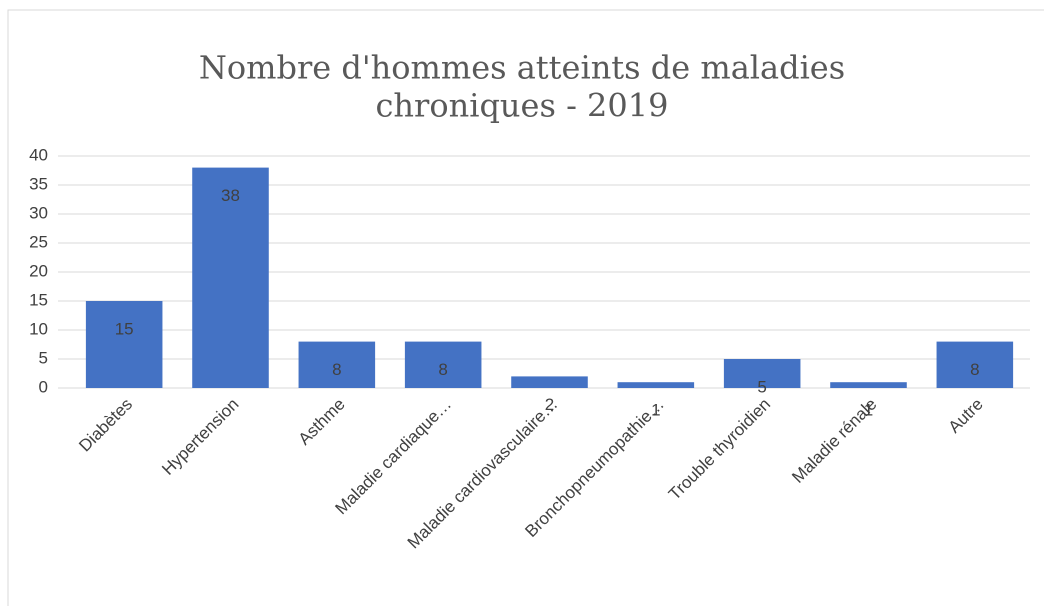 The height and width of the screenshot is (606, 1044). What do you see at coordinates (38, 270) in the screenshot?
I see `y-tick-label: 20` at bounding box center [38, 270].